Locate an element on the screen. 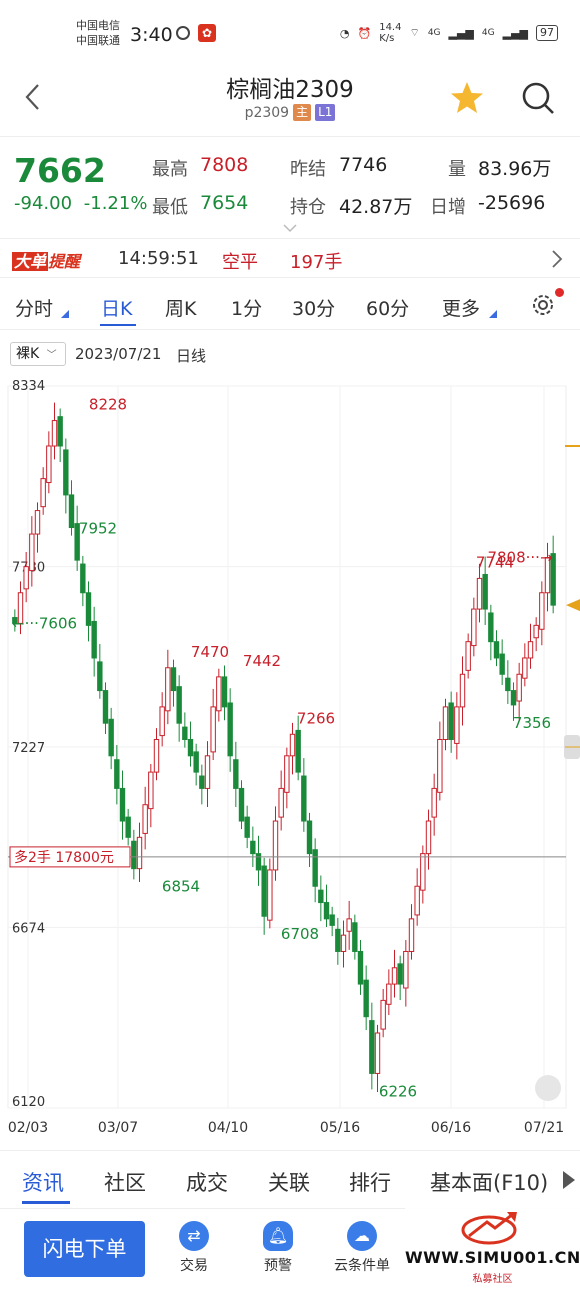 The height and width of the screenshot is (1289, 580). x-tick-label: 05/16 is located at coordinates (340, 1128).